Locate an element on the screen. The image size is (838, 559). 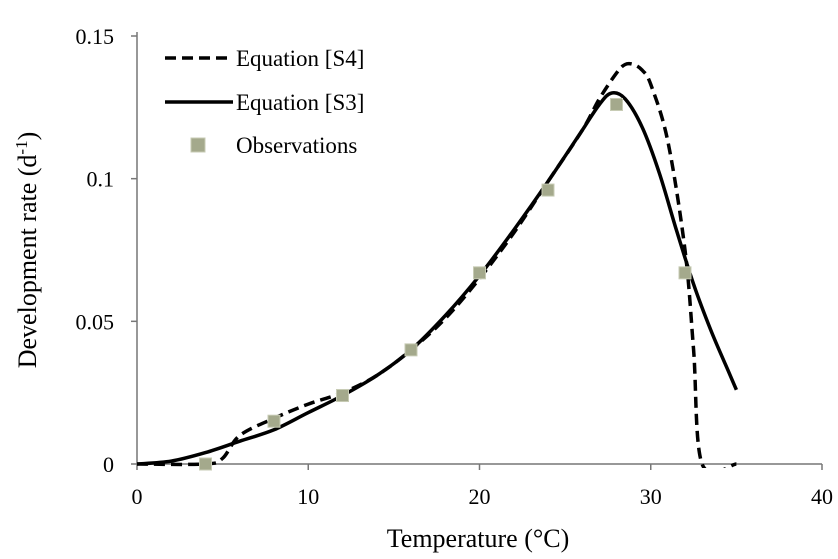
y-tick-label: 0.15 is located at coordinates (95, 36).